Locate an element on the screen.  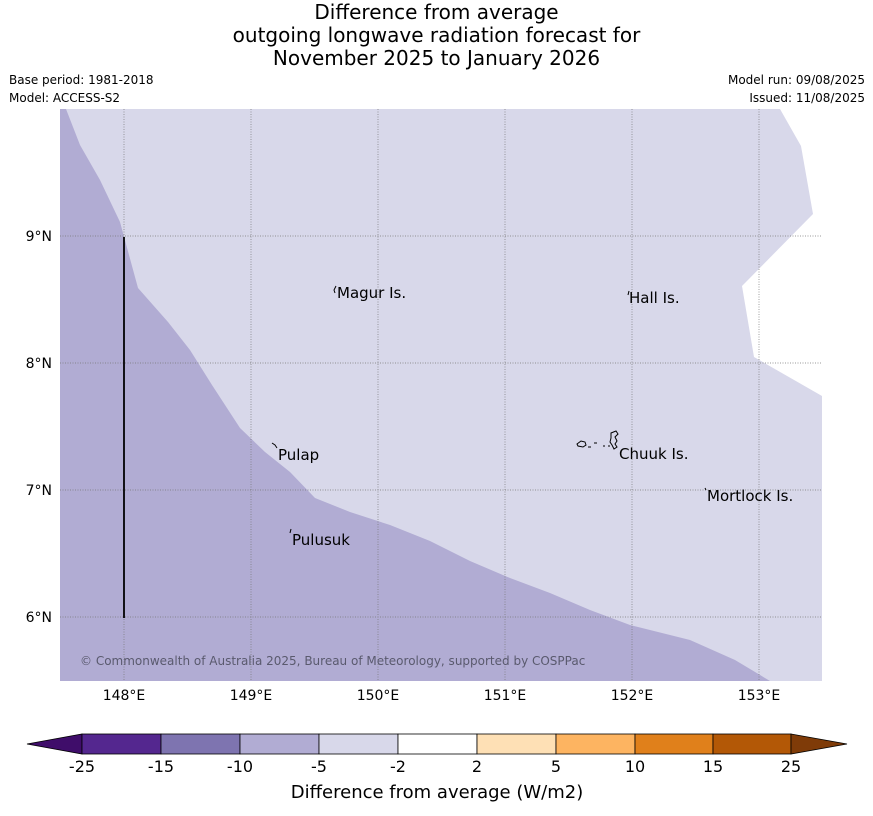
colorbar-title: Difference from average (W/m2) is located at coordinates (437, 792).